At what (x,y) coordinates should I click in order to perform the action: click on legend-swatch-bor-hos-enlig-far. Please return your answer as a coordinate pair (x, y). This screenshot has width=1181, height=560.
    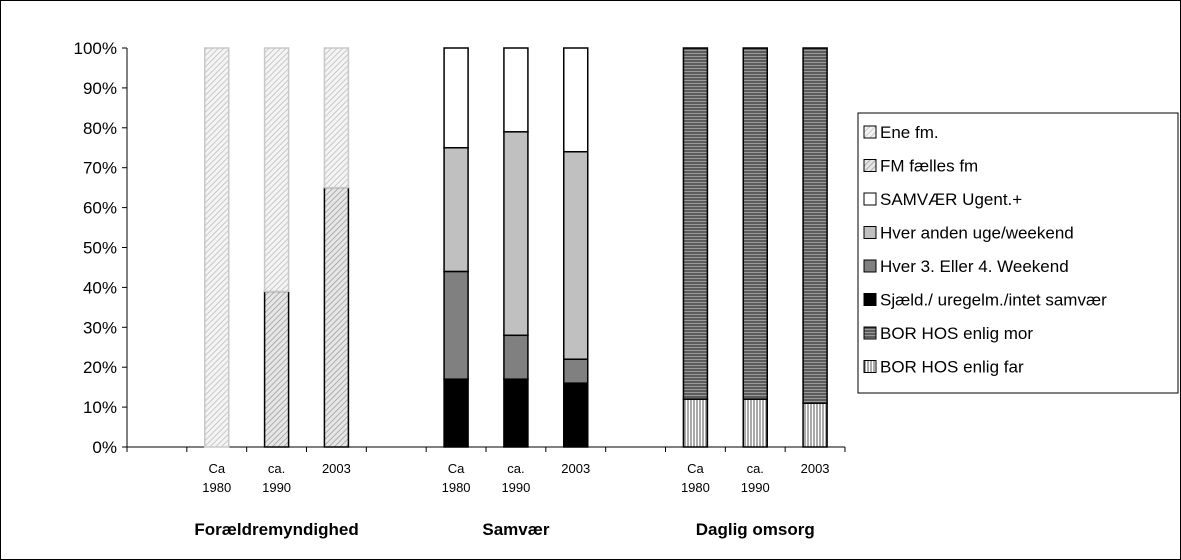
    Looking at the image, I should click on (870, 366).